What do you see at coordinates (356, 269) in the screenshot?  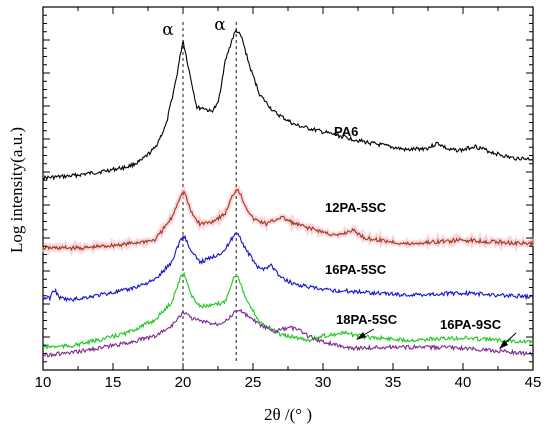 I see `series-label-16pa-5sc: 16PA-5SC` at bounding box center [356, 269].